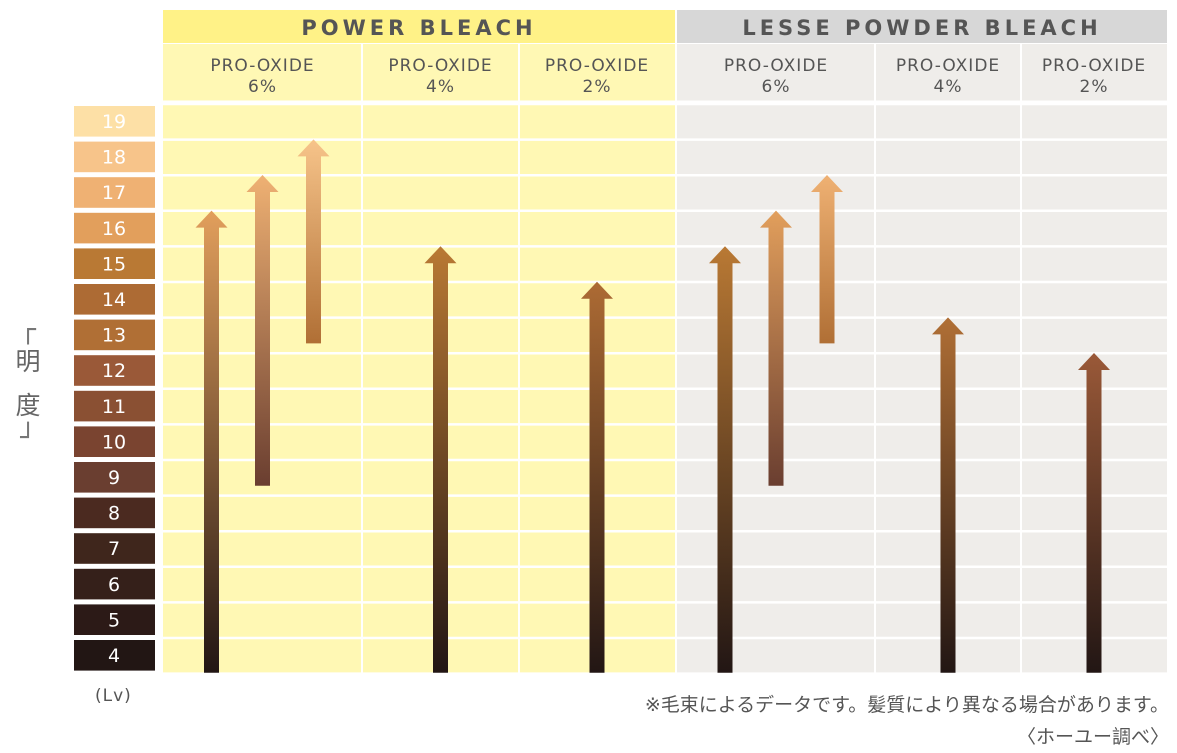 Image resolution: width=1177 pixels, height=753 pixels. I want to click on level-label-7: 7, so click(114, 549).